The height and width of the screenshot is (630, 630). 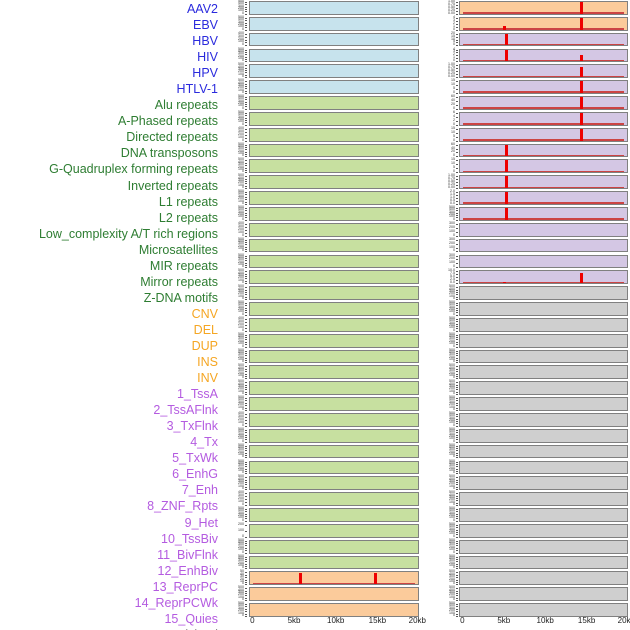 I want to click on y-tick-label: 200, so click(x=452, y=562).